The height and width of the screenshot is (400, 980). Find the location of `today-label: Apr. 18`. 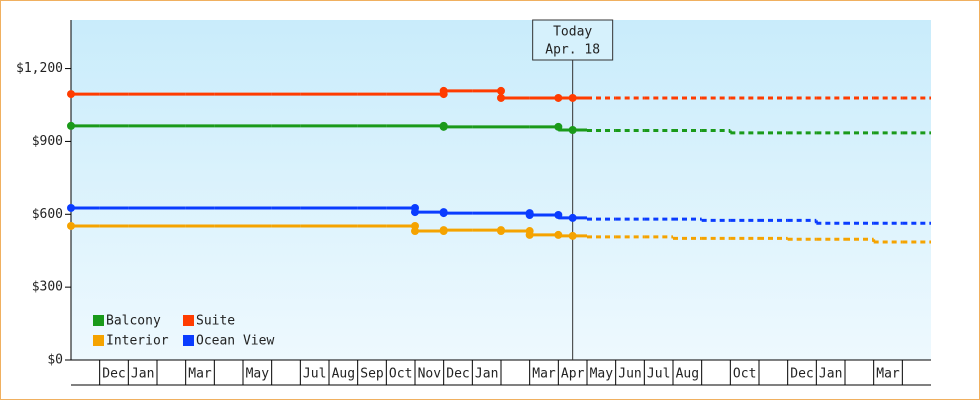

today-label: Apr. 18 is located at coordinates (572, 50).